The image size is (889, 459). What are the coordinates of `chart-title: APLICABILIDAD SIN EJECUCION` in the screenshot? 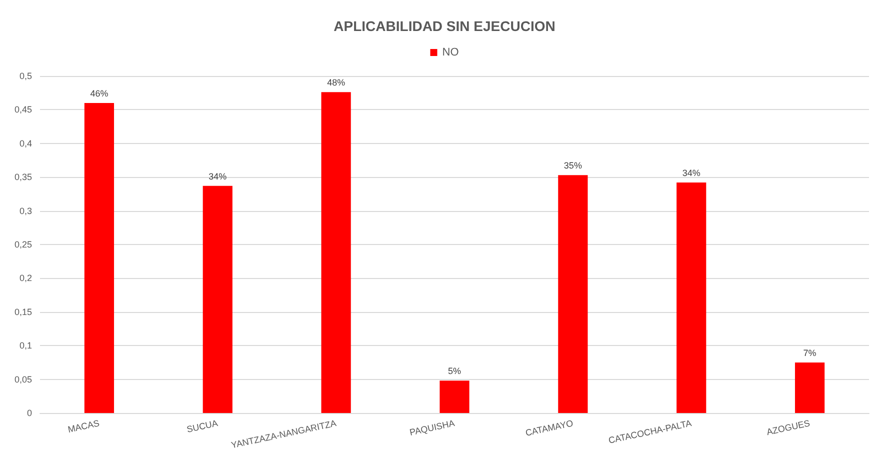 It's located at (445, 26).